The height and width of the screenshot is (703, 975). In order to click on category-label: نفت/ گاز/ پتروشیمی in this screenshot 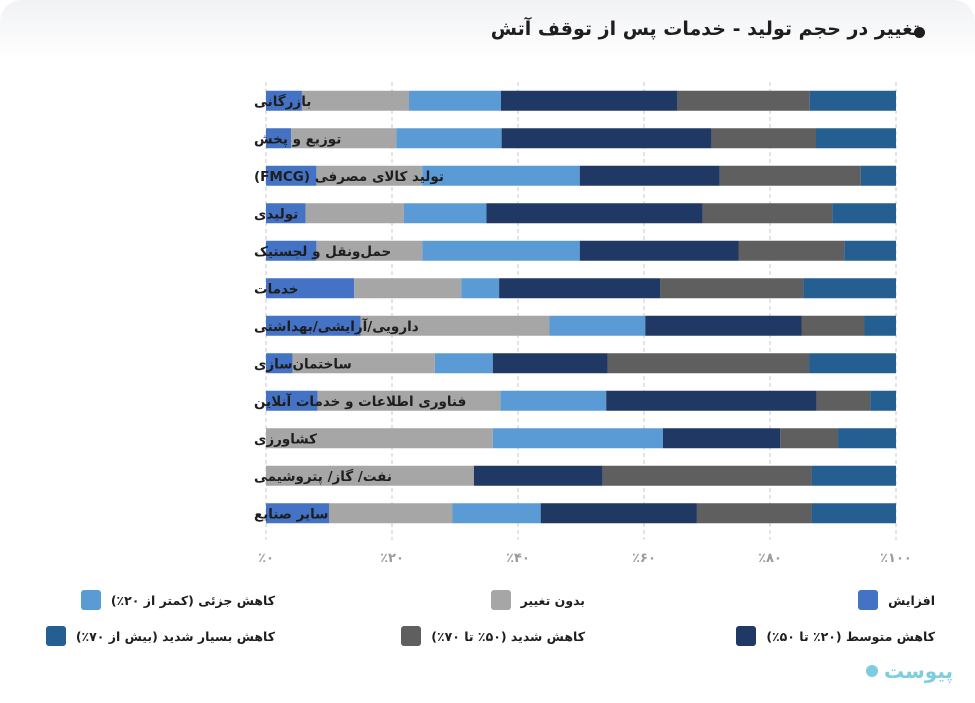, I will do `click(323, 476)`.